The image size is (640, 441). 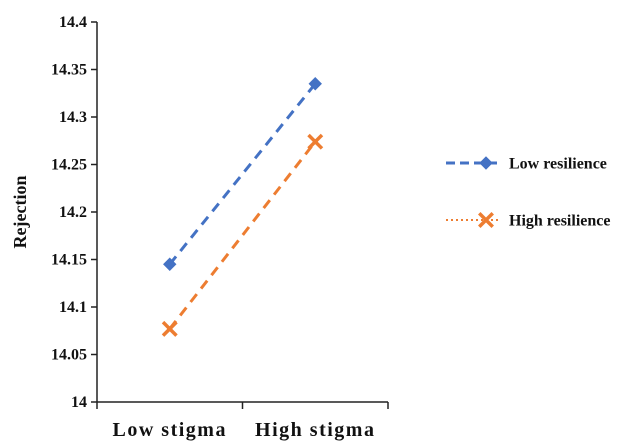 I want to click on y-tick-label: 14.1, so click(x=73, y=307).